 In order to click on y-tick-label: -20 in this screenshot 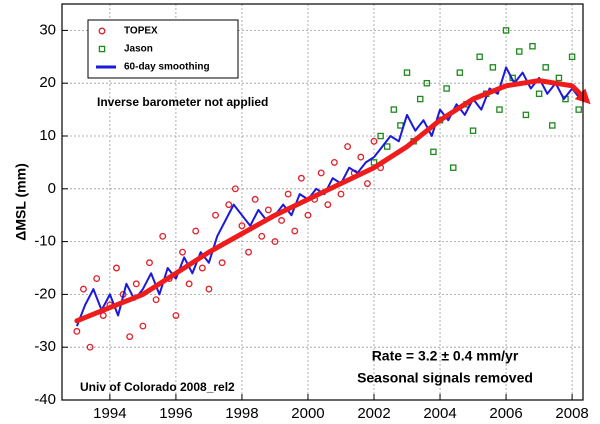, I will do `click(45, 293)`.